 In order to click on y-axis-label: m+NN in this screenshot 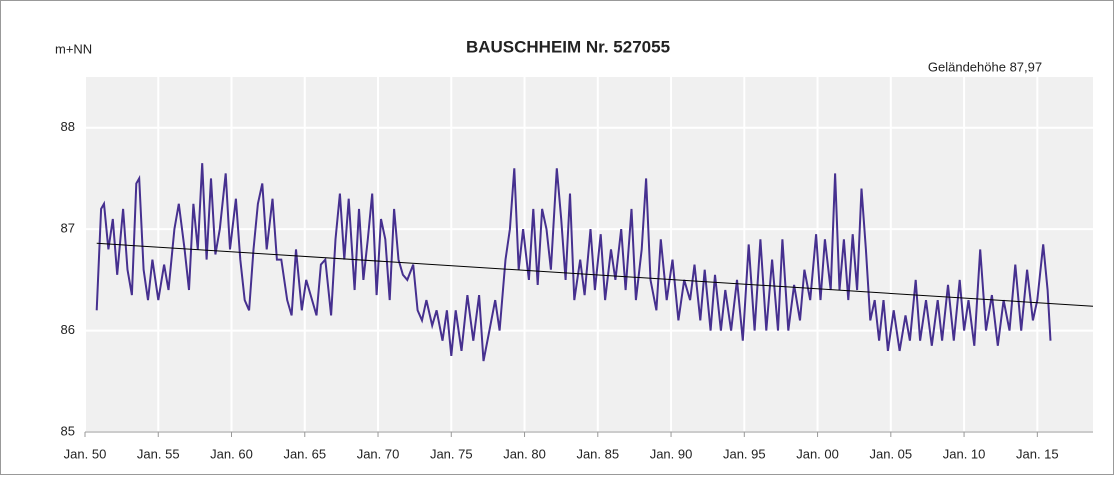, I will do `click(73, 48)`.